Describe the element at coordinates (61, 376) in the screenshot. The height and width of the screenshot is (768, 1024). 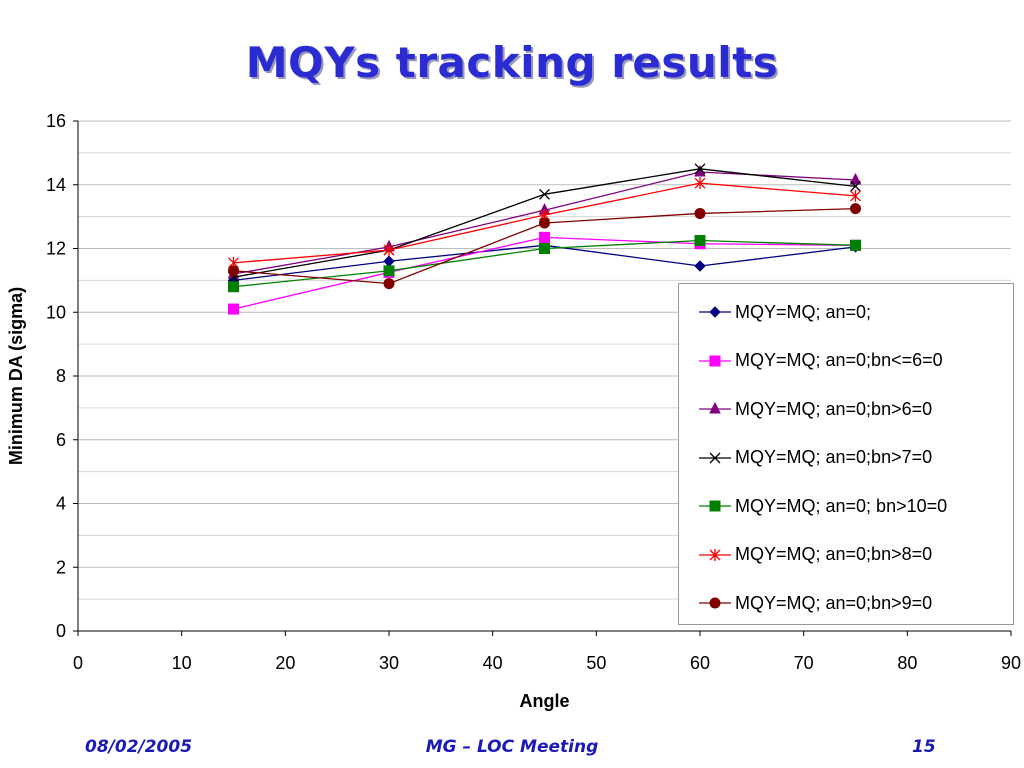
I see `y-tick-label: 8` at that location.